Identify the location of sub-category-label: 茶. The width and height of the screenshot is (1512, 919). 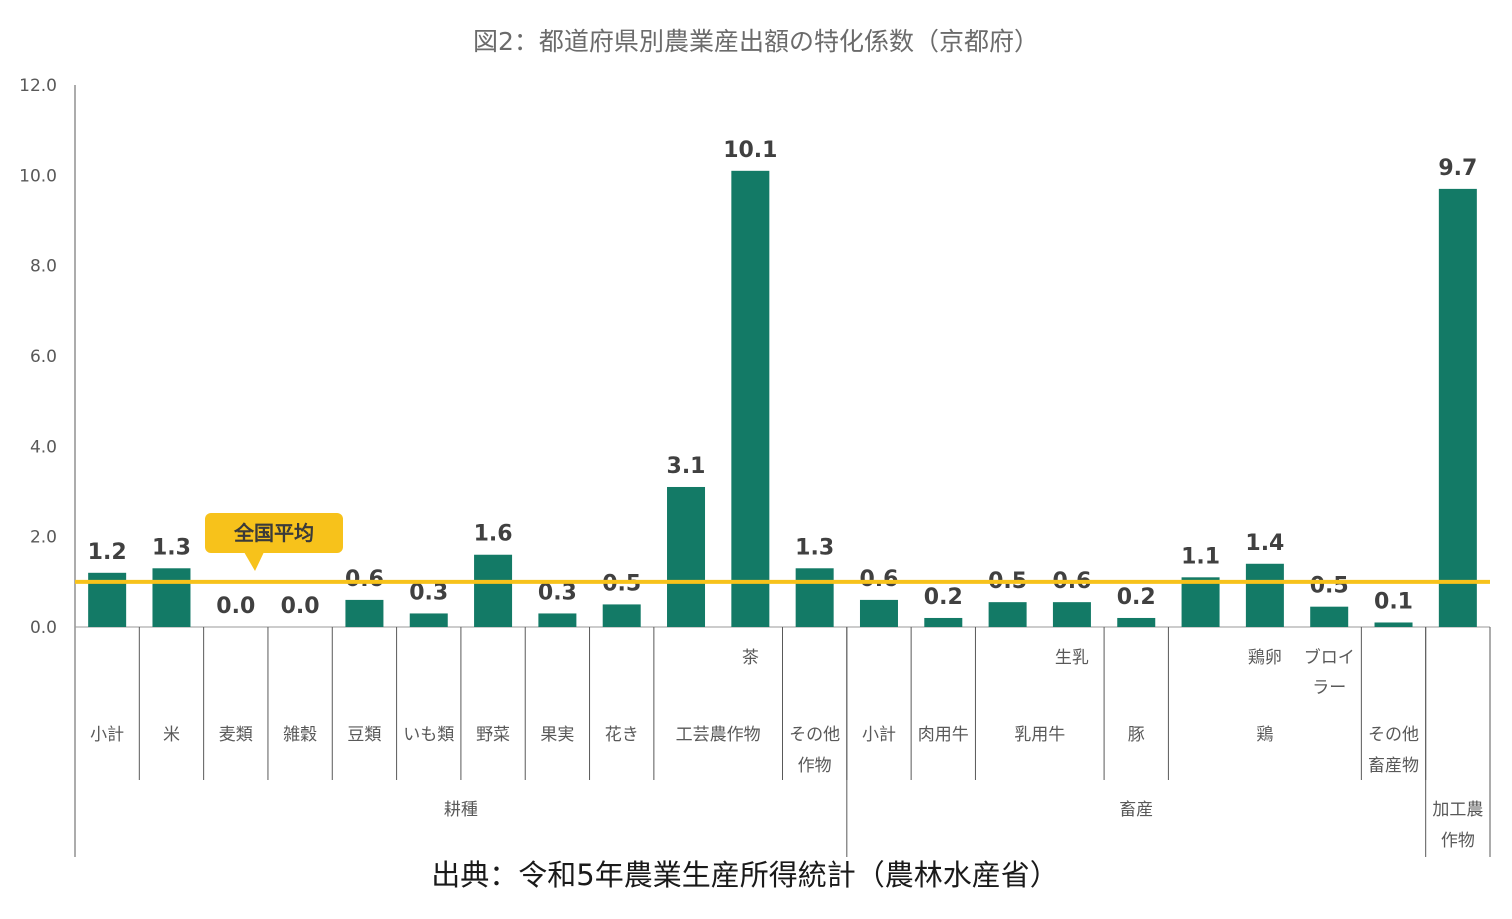
(750, 658).